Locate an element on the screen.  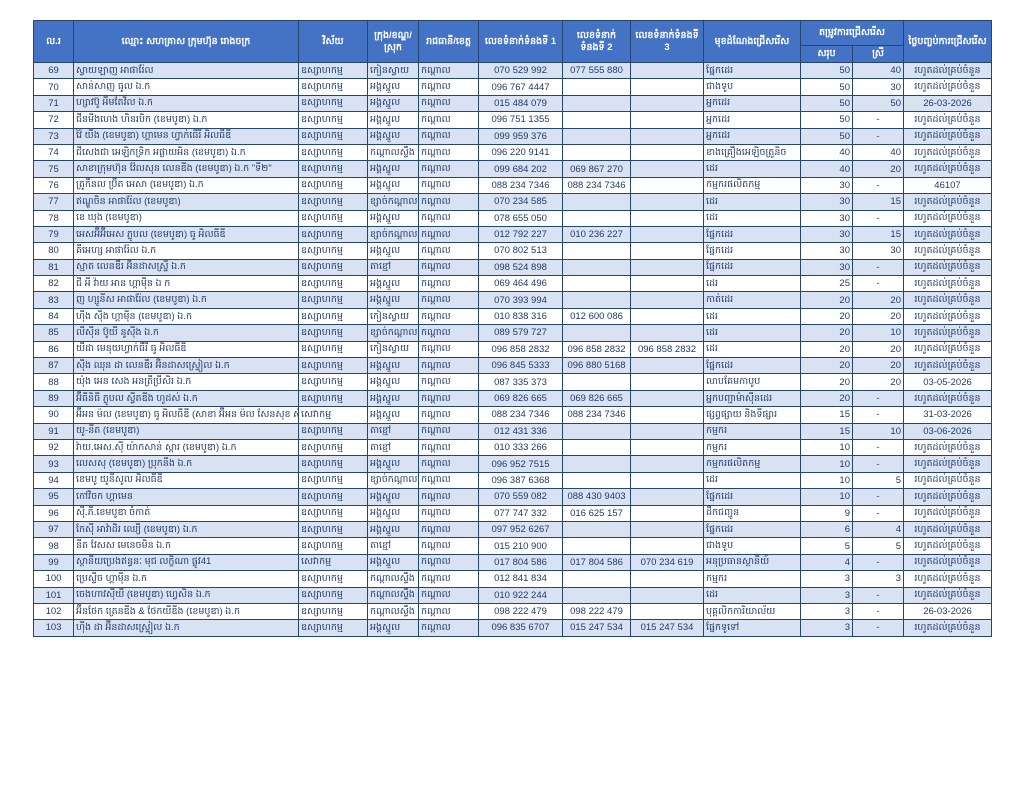
cell-total: 15 is located at coordinates (826, 415).